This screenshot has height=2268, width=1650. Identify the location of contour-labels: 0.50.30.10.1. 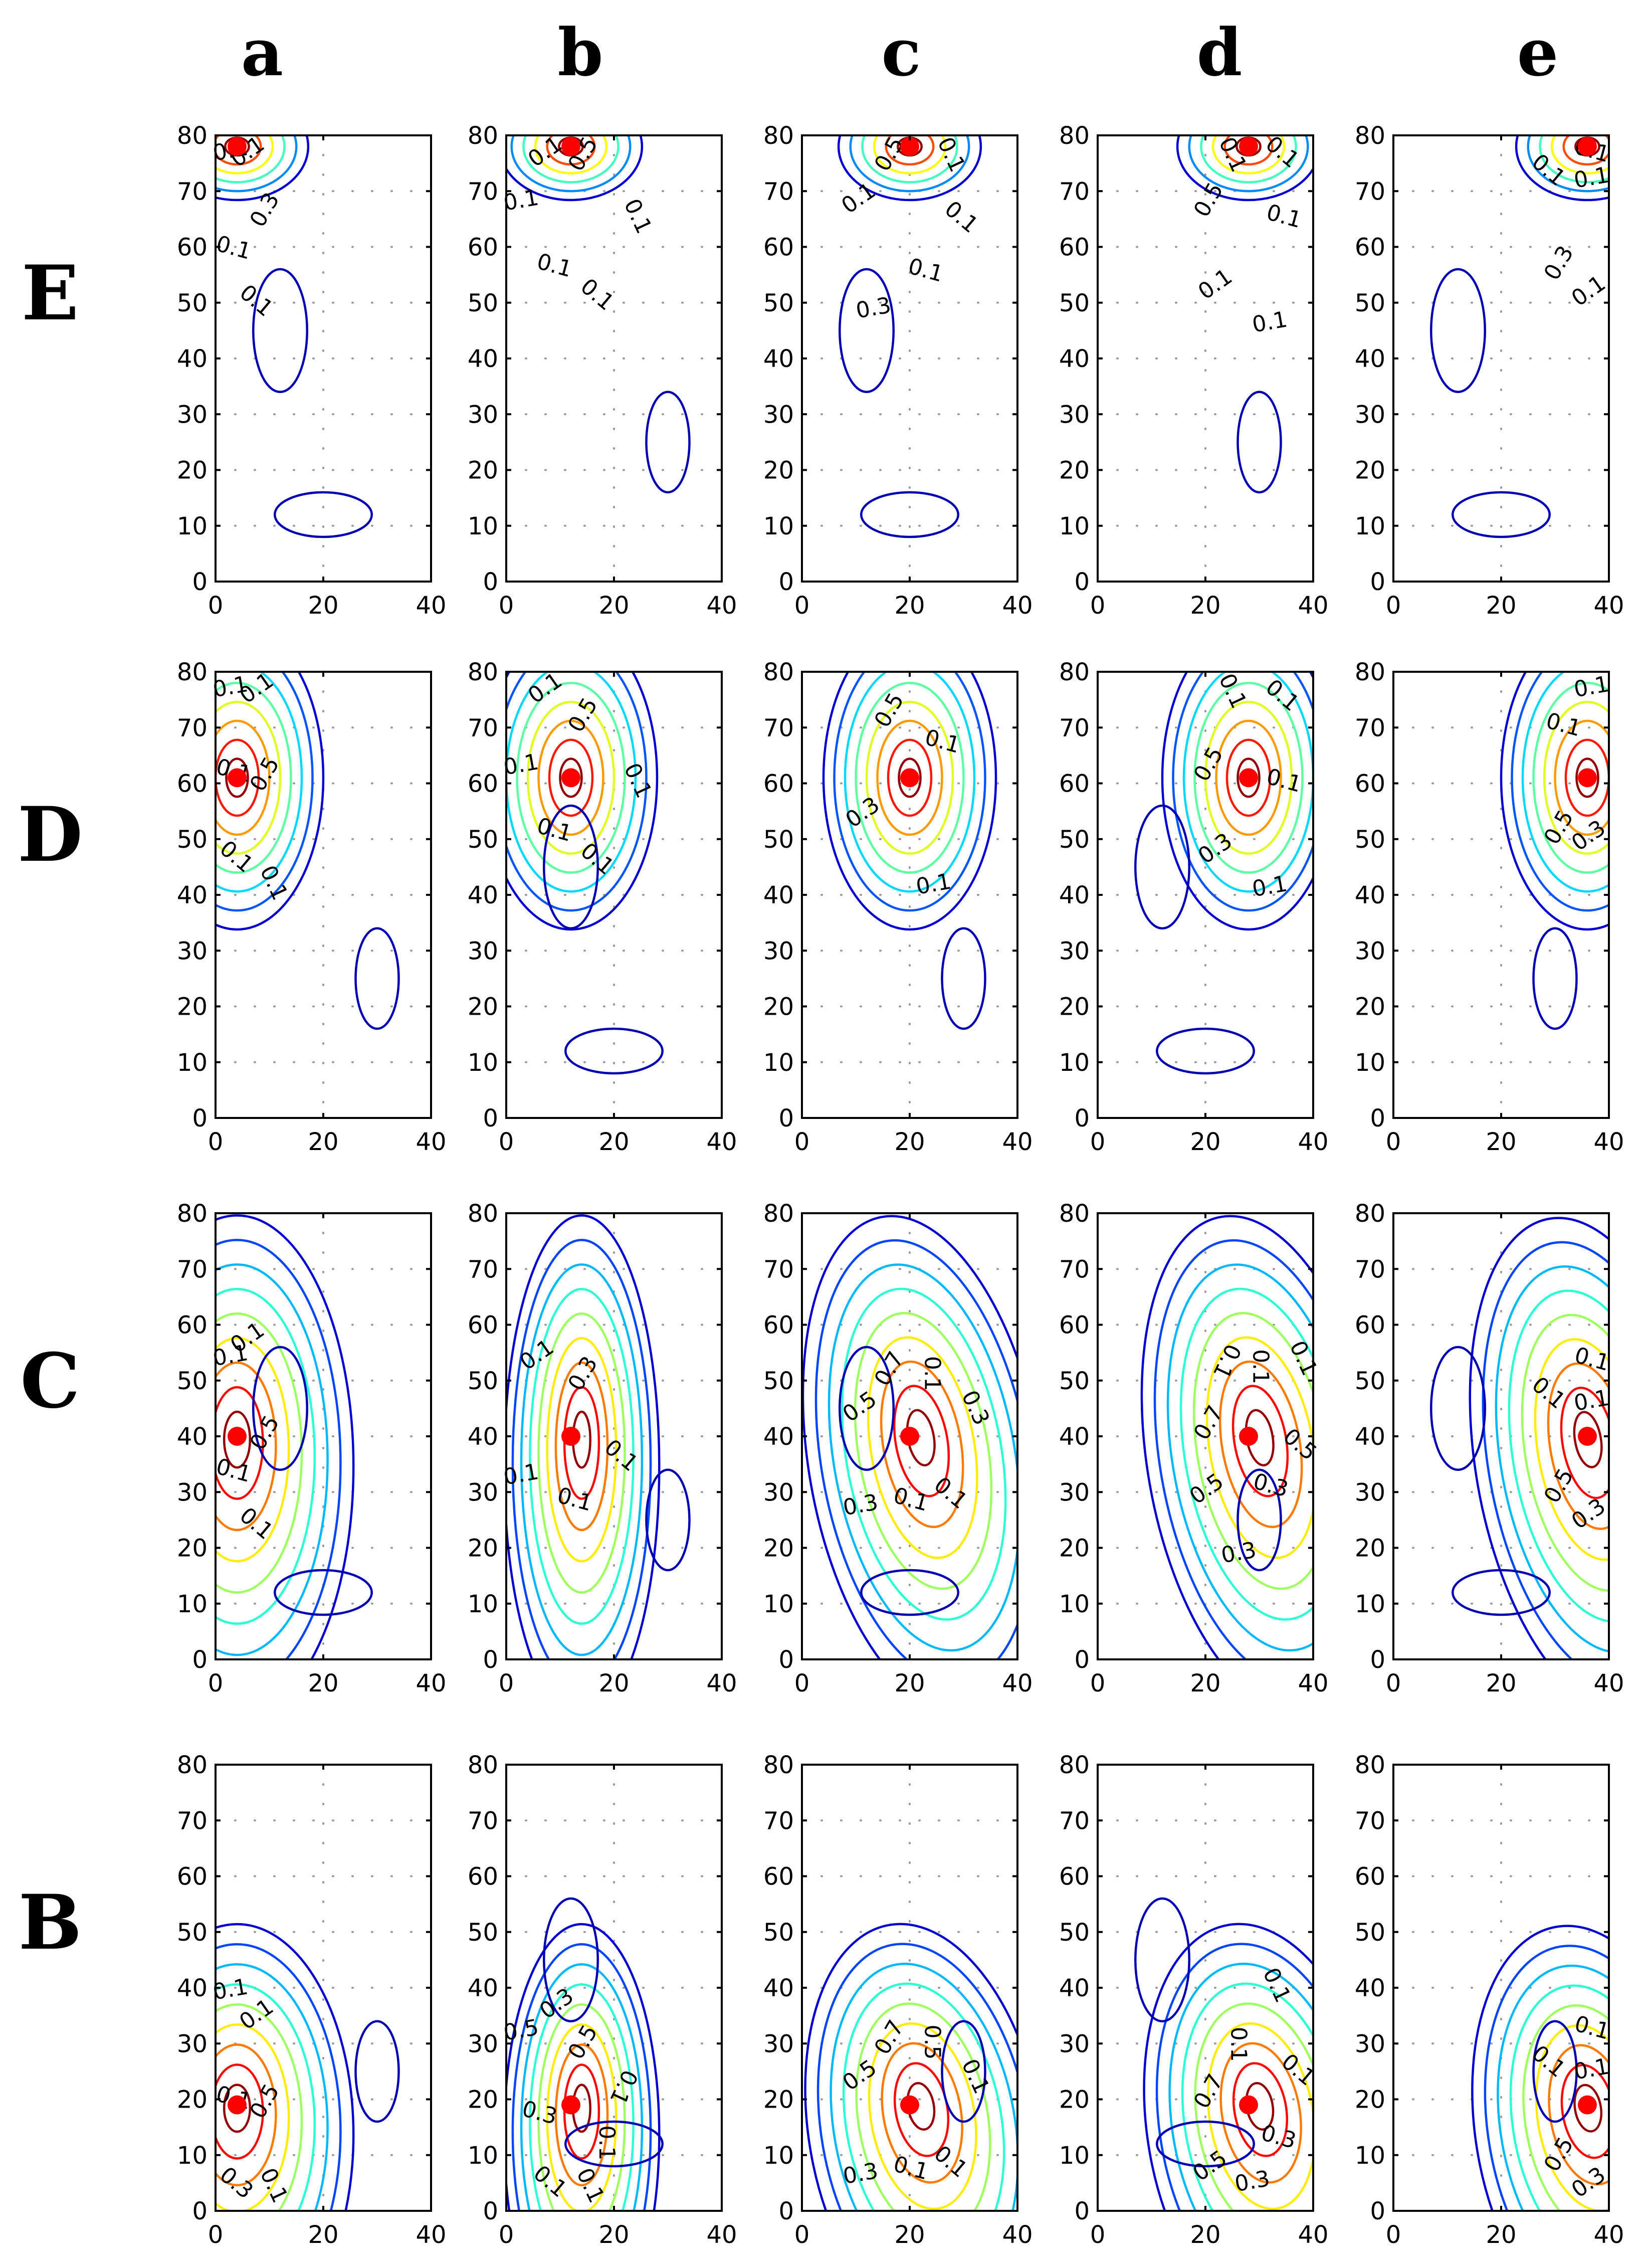
(902, 794).